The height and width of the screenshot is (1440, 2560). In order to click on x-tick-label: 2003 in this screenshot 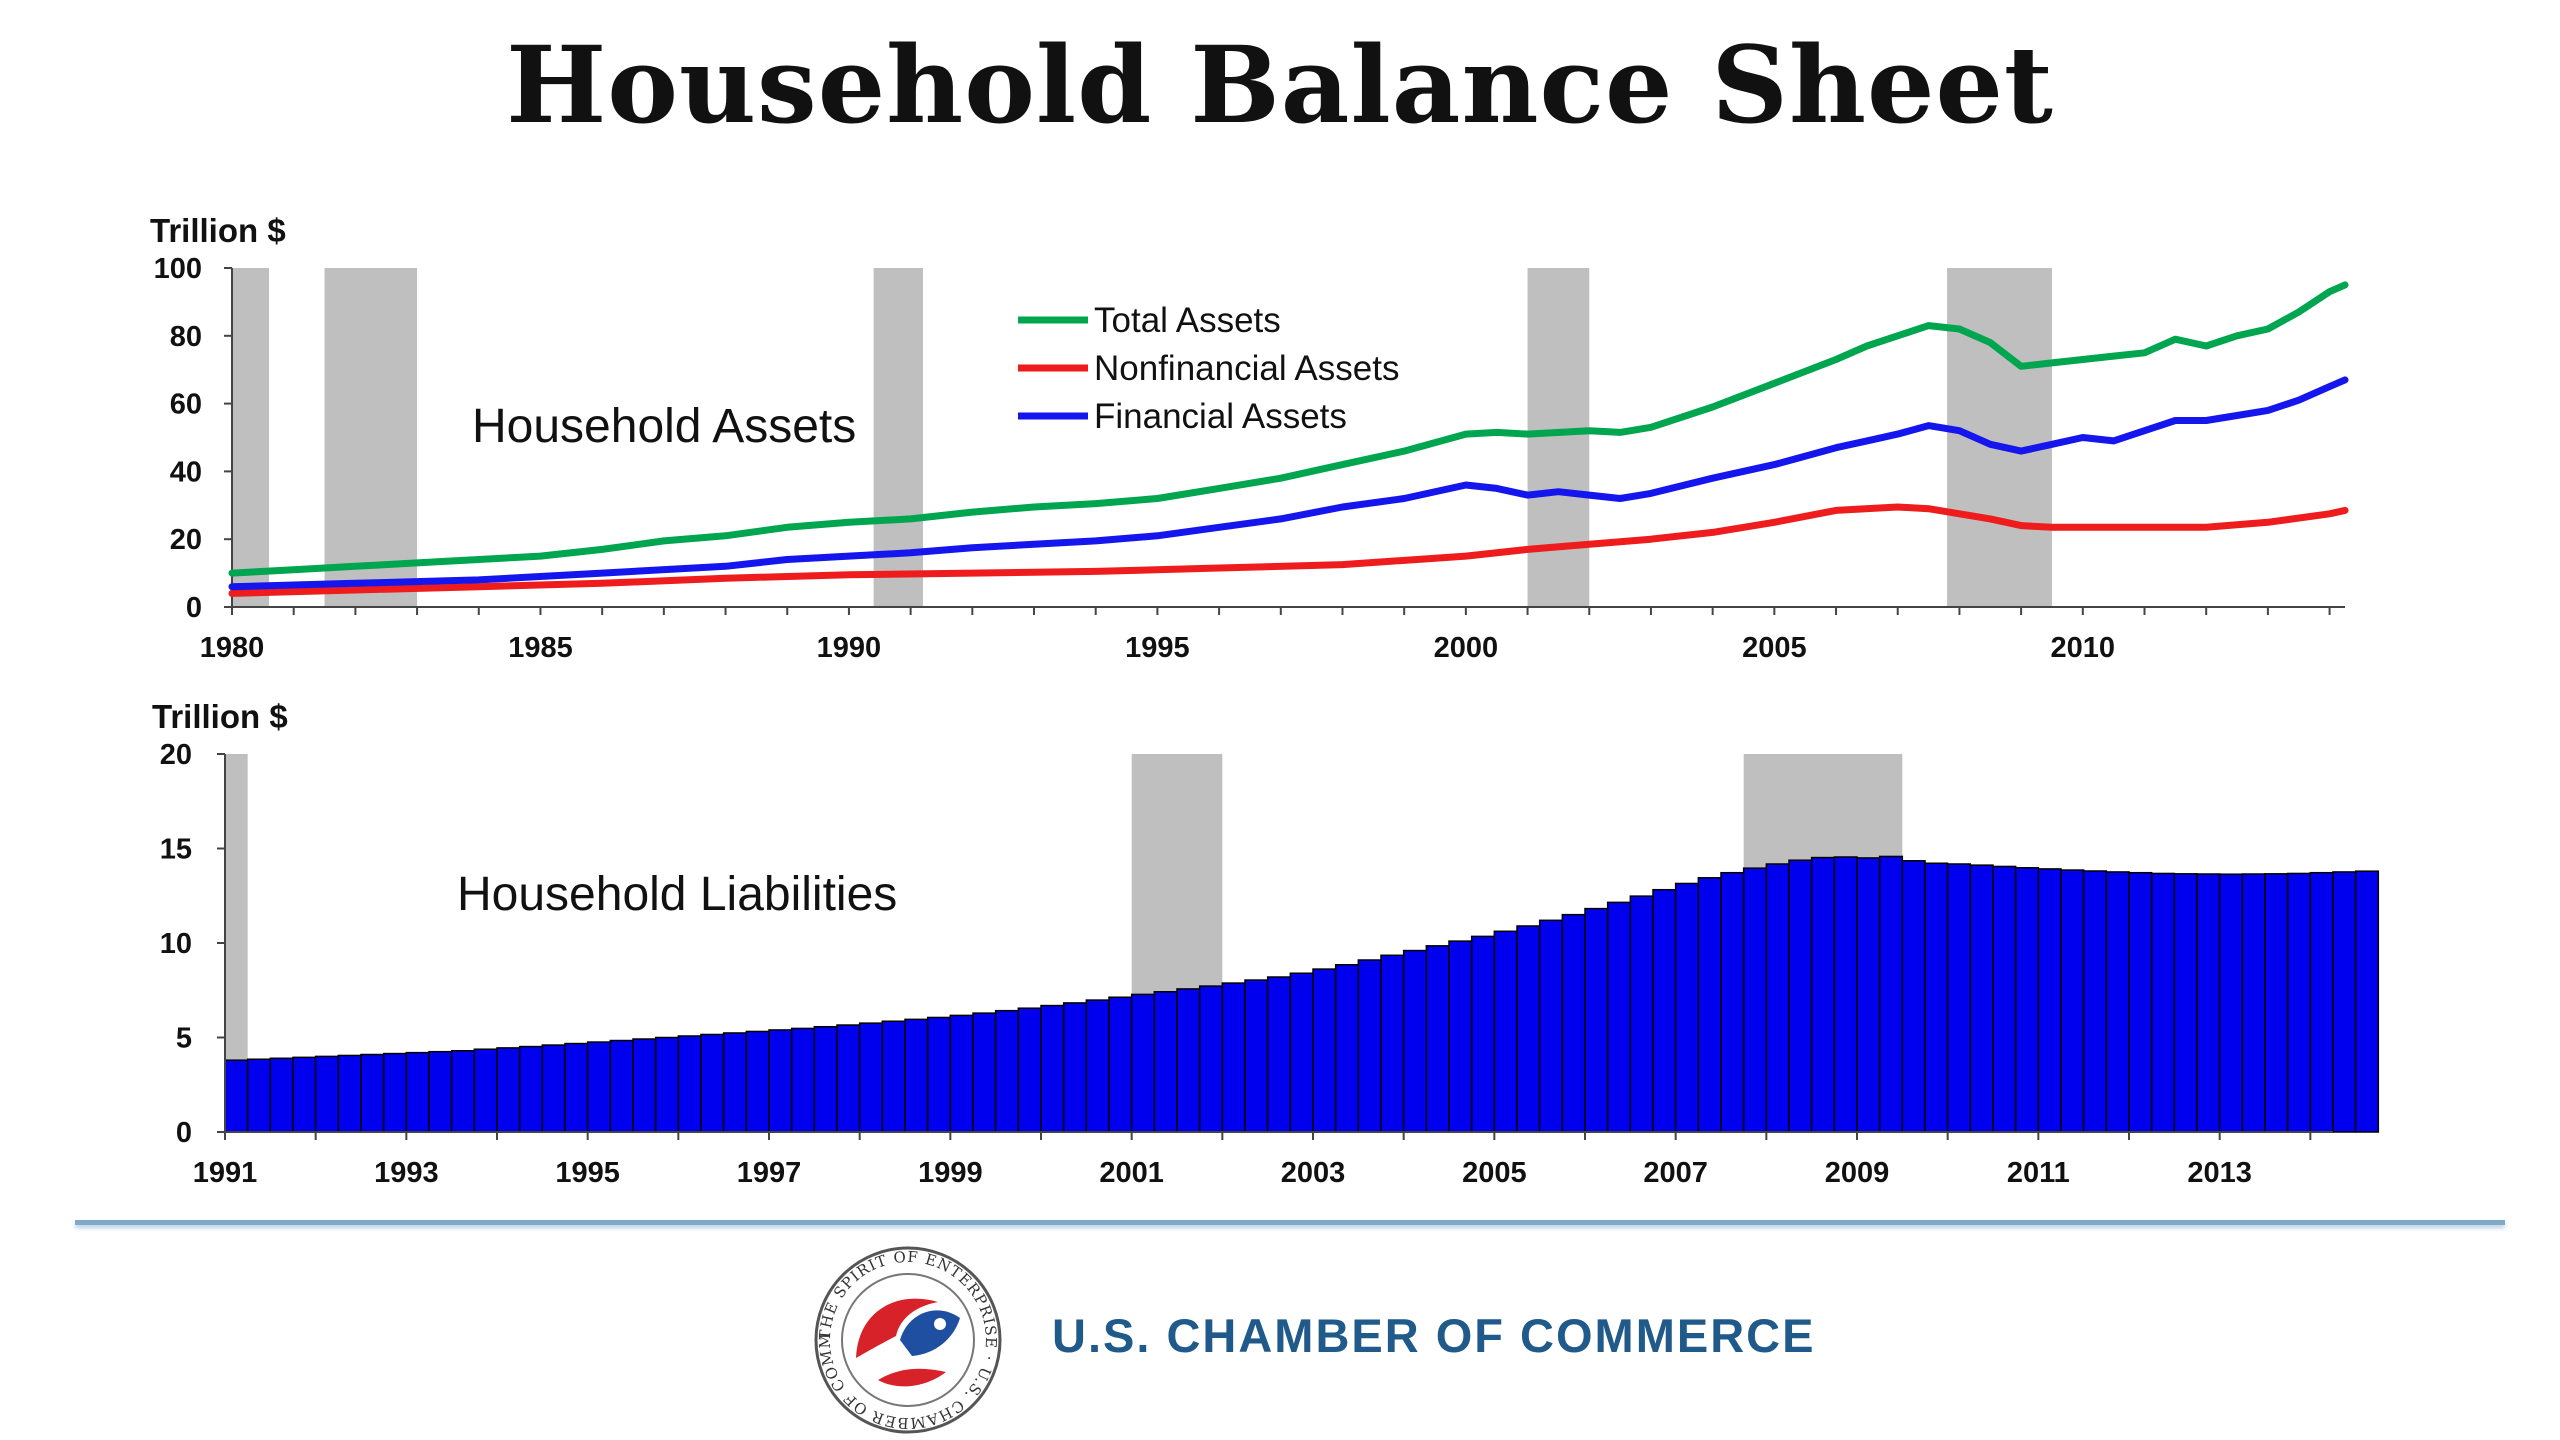, I will do `click(1313, 1173)`.